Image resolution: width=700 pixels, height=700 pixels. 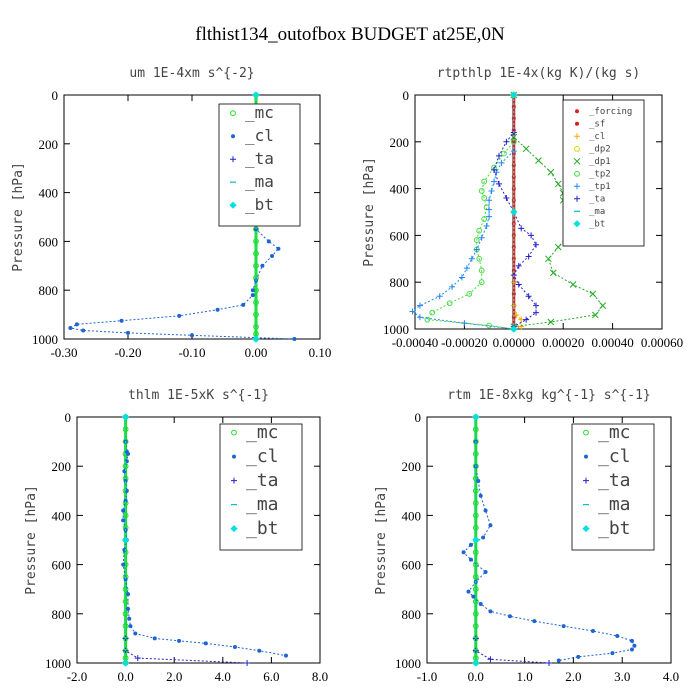 I want to click on y-tick-label: 200, so click(x=400, y=142).